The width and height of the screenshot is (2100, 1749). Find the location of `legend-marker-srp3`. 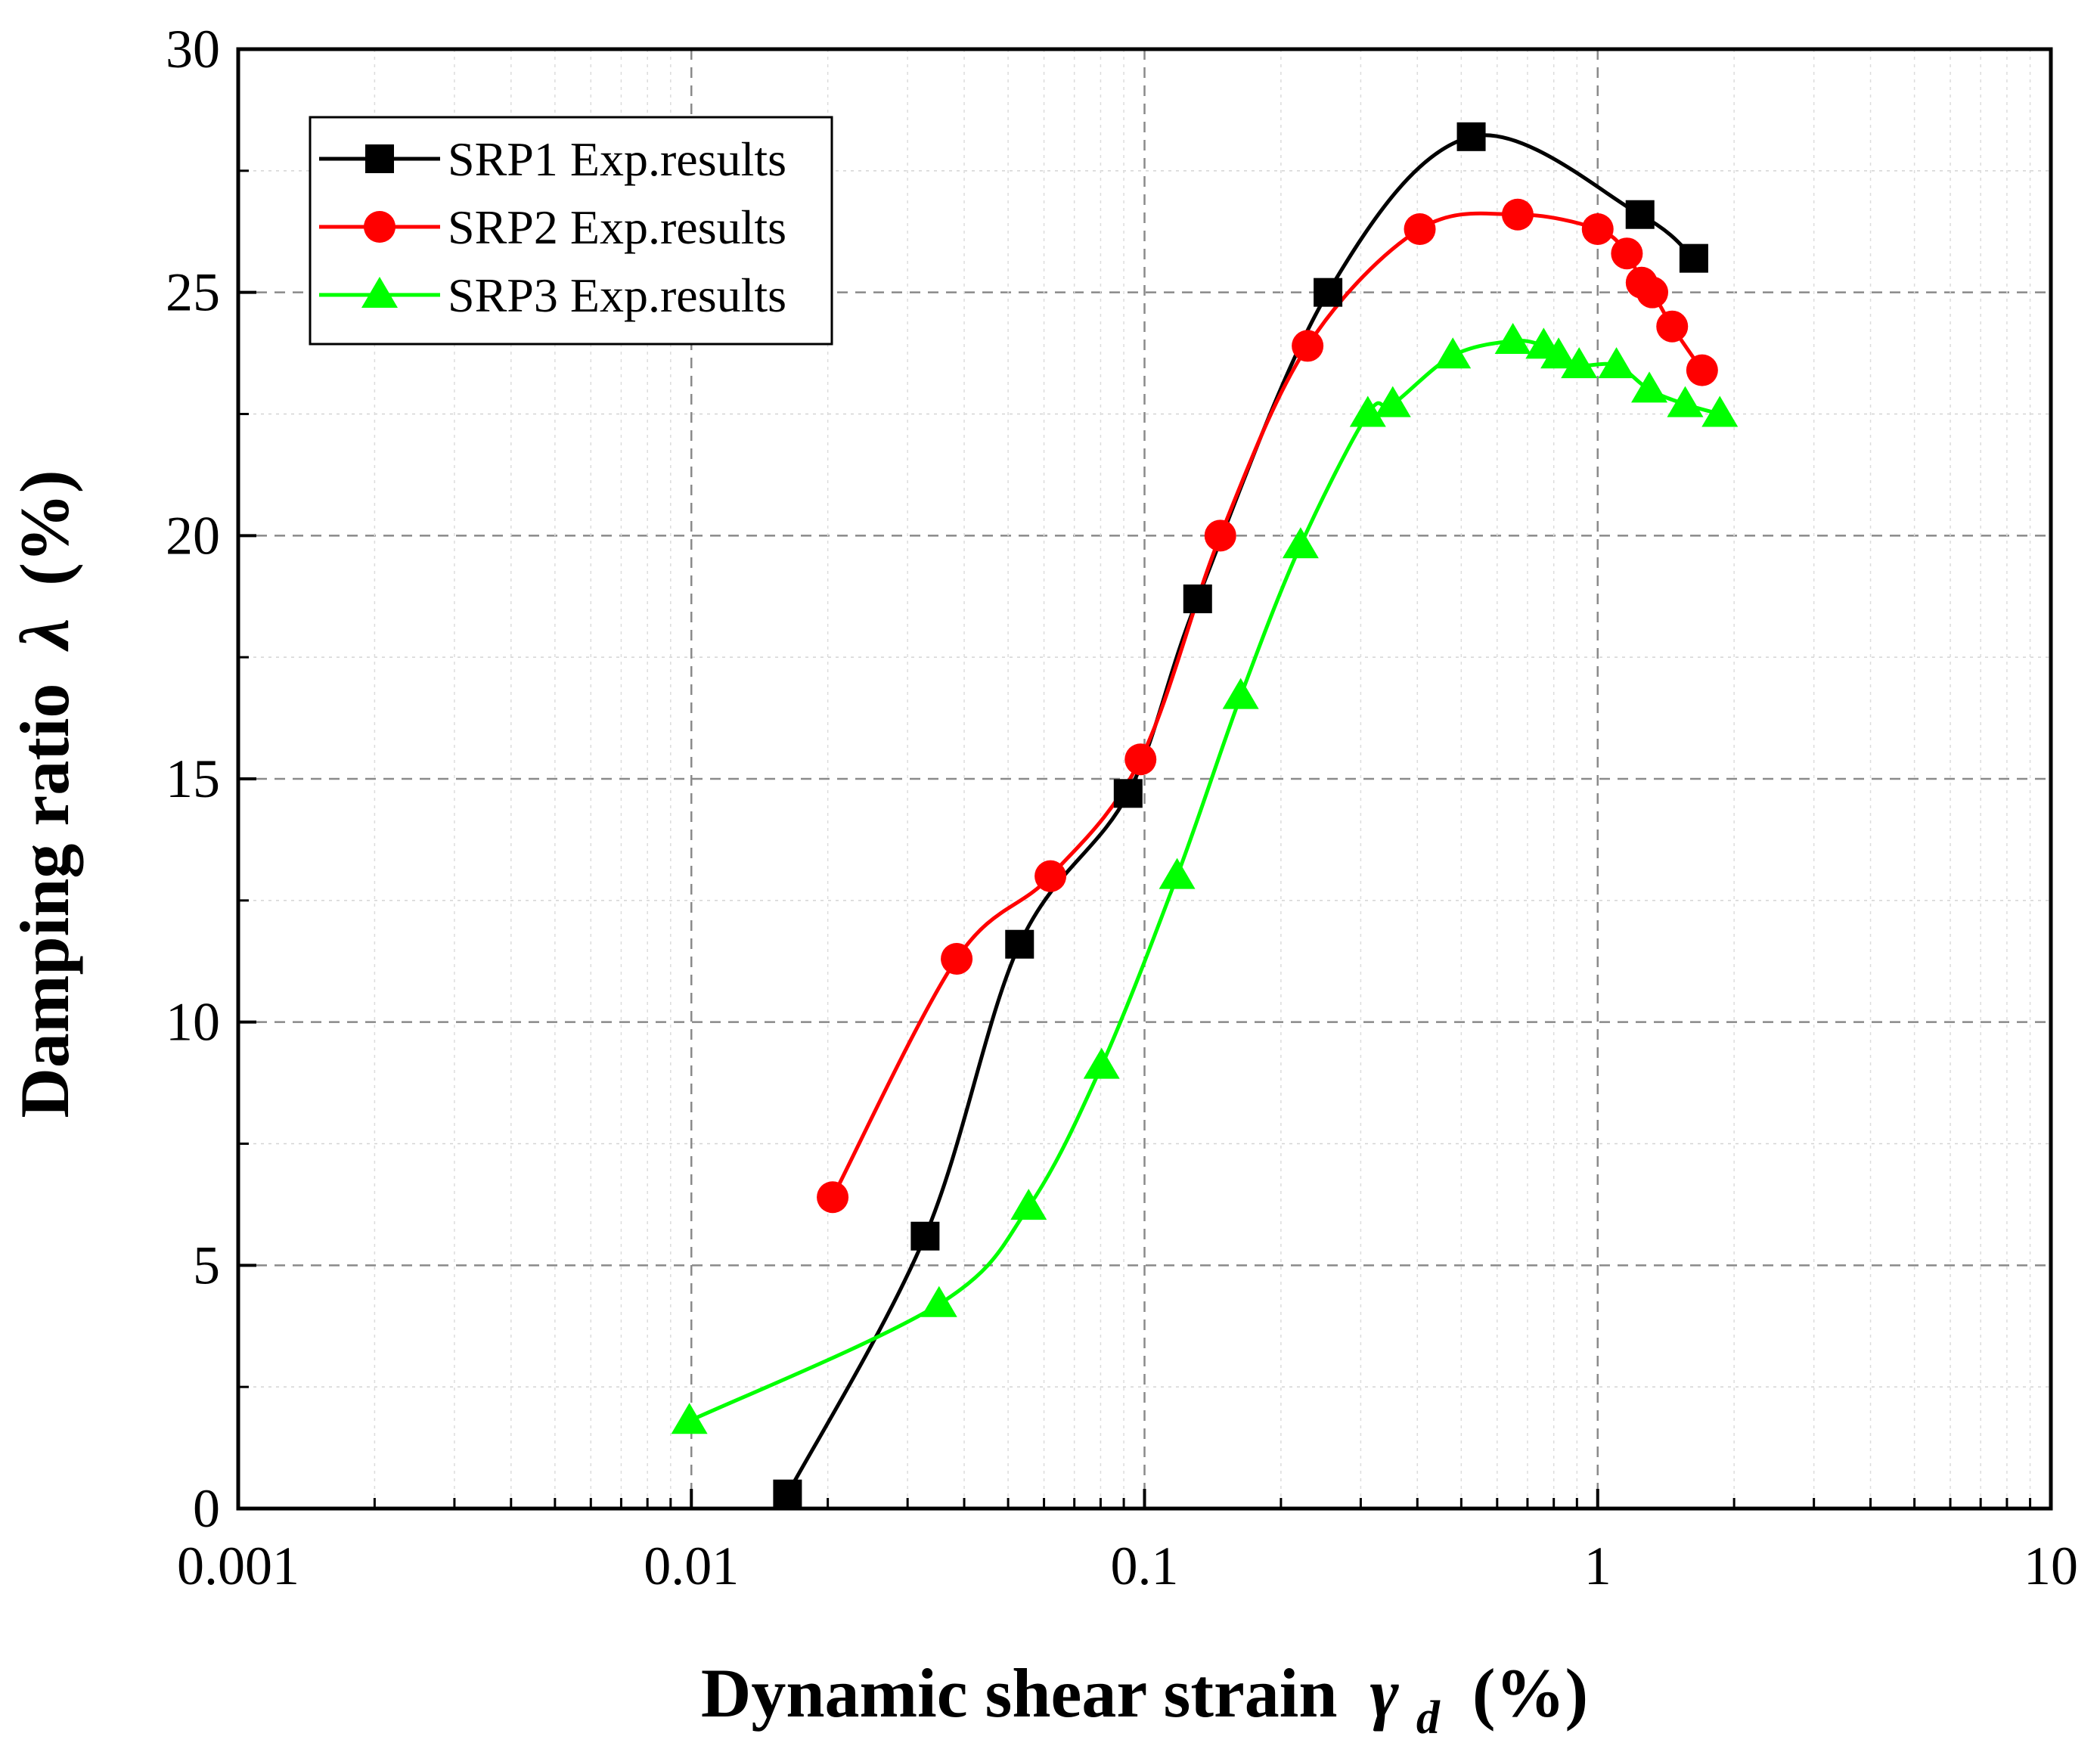

legend-marker-srp3 is located at coordinates (380, 292).